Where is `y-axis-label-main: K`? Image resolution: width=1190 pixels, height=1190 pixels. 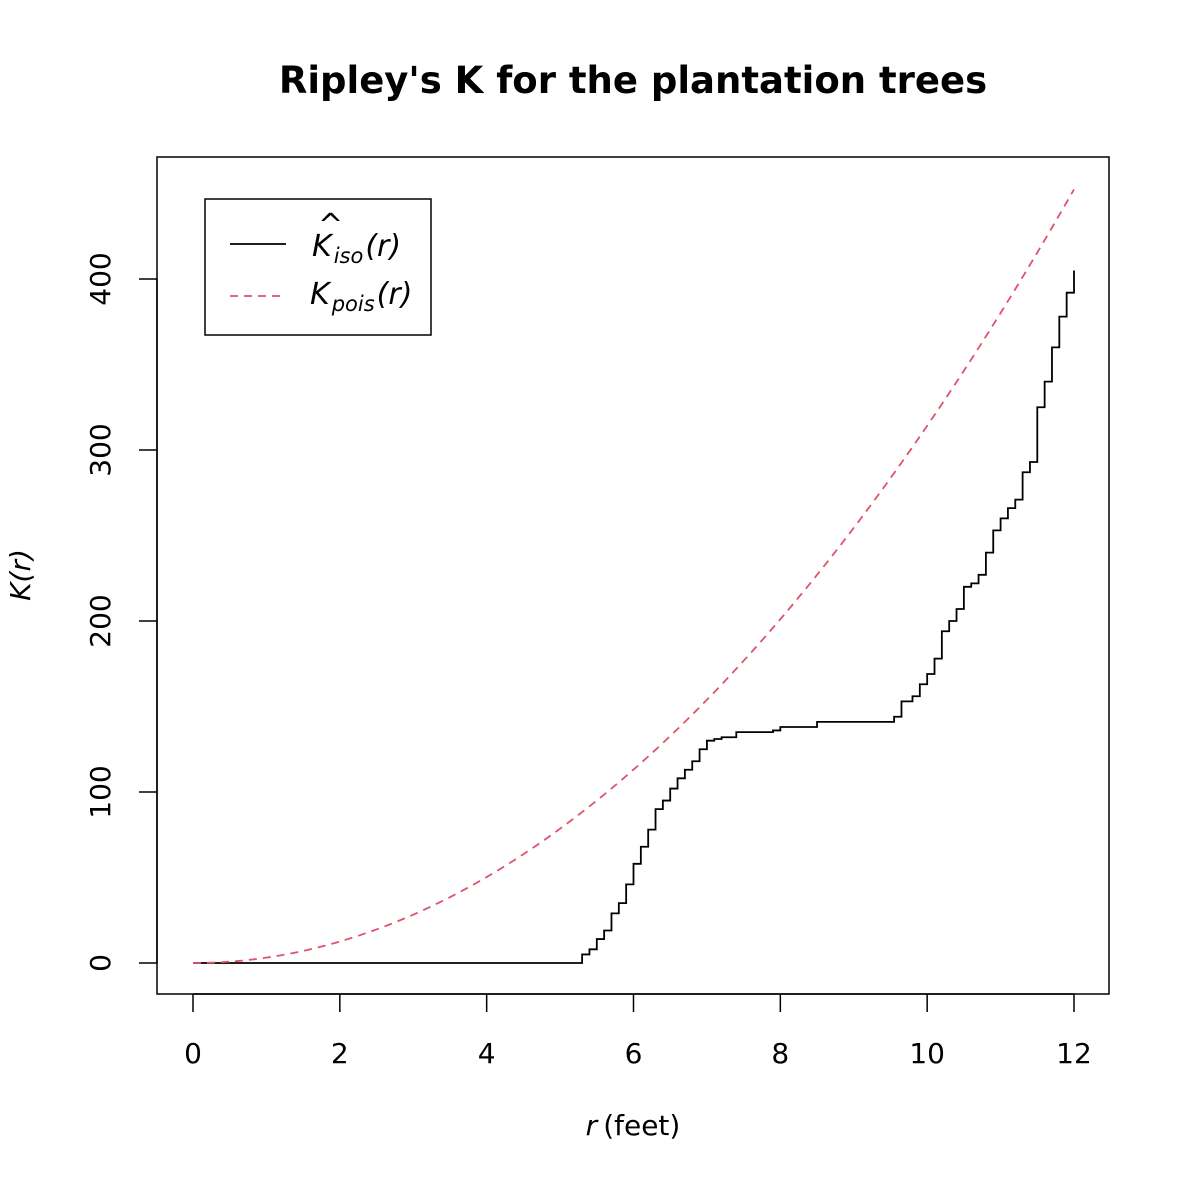
y-axis-label-main: K is located at coordinates (20, 590).